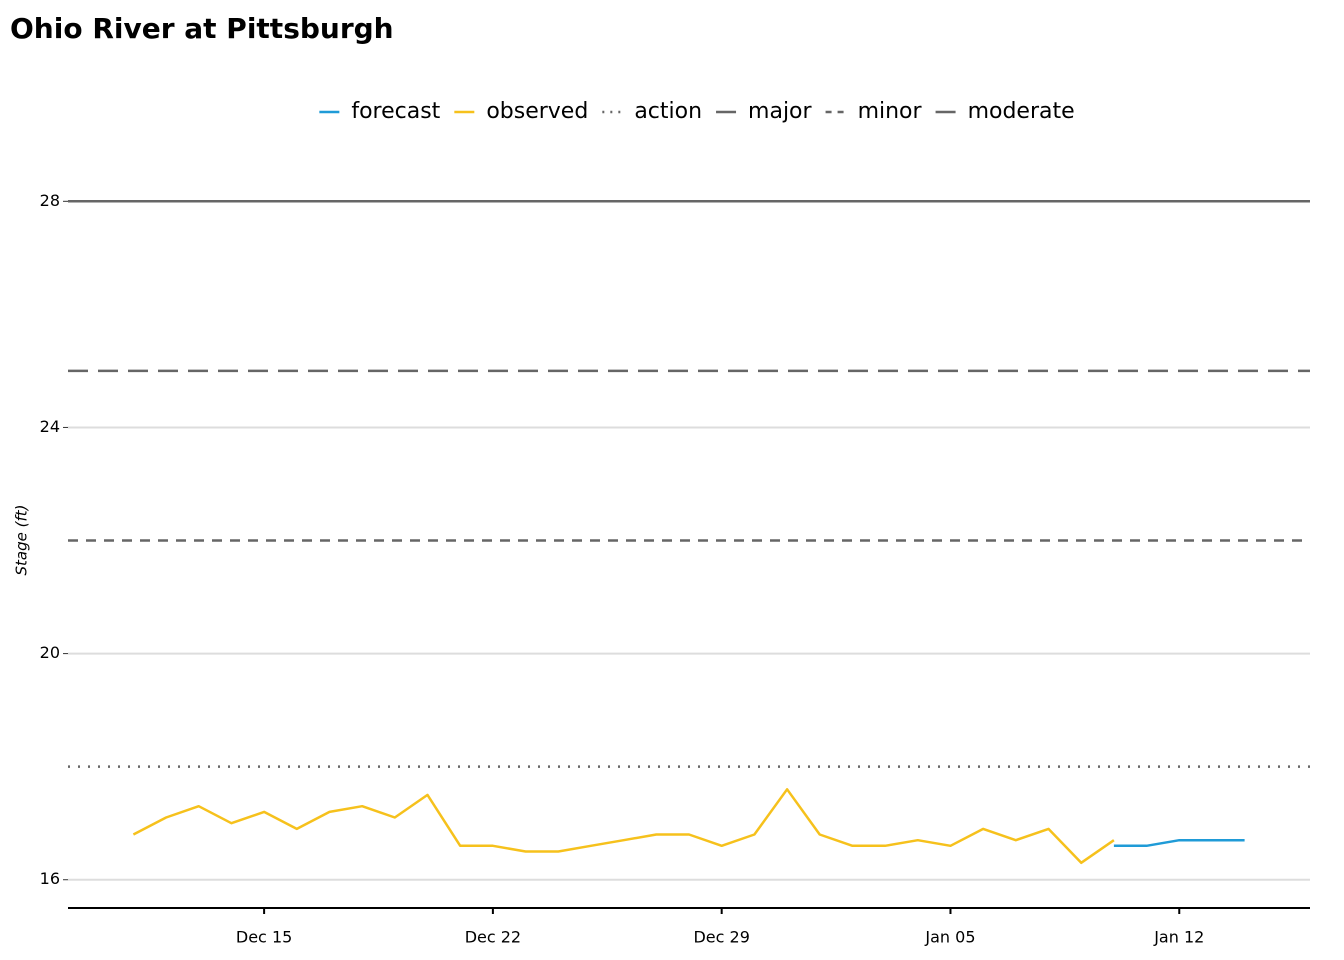  What do you see at coordinates (22, 540) in the screenshot?
I see `y-axis-label: Stage (ft)` at bounding box center [22, 540].